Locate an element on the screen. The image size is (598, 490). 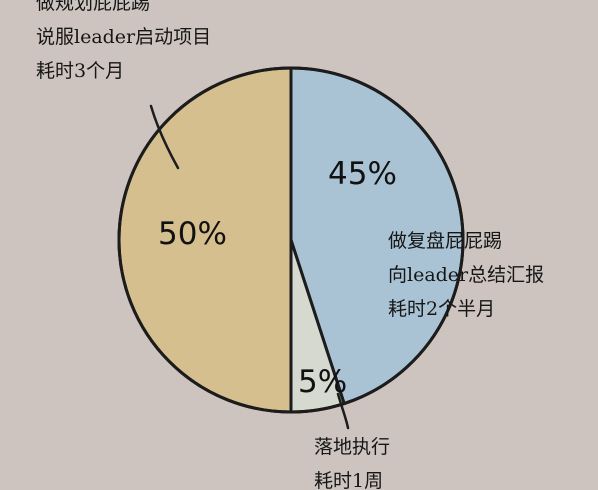
slice-label-review: 45% is located at coordinates (362, 174).